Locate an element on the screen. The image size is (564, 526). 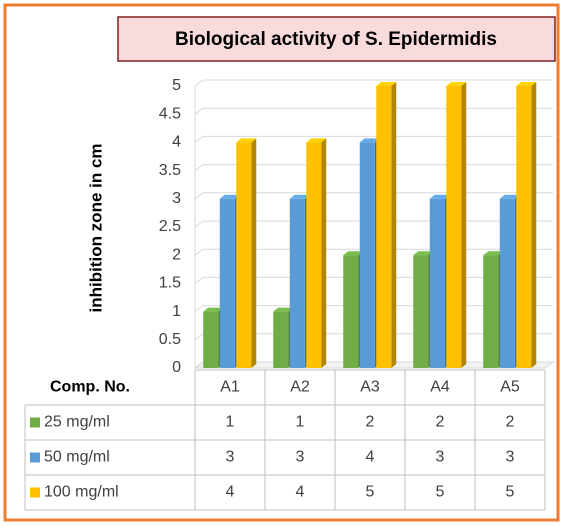
y-tick-label: 3.5 is located at coordinates (170, 170).